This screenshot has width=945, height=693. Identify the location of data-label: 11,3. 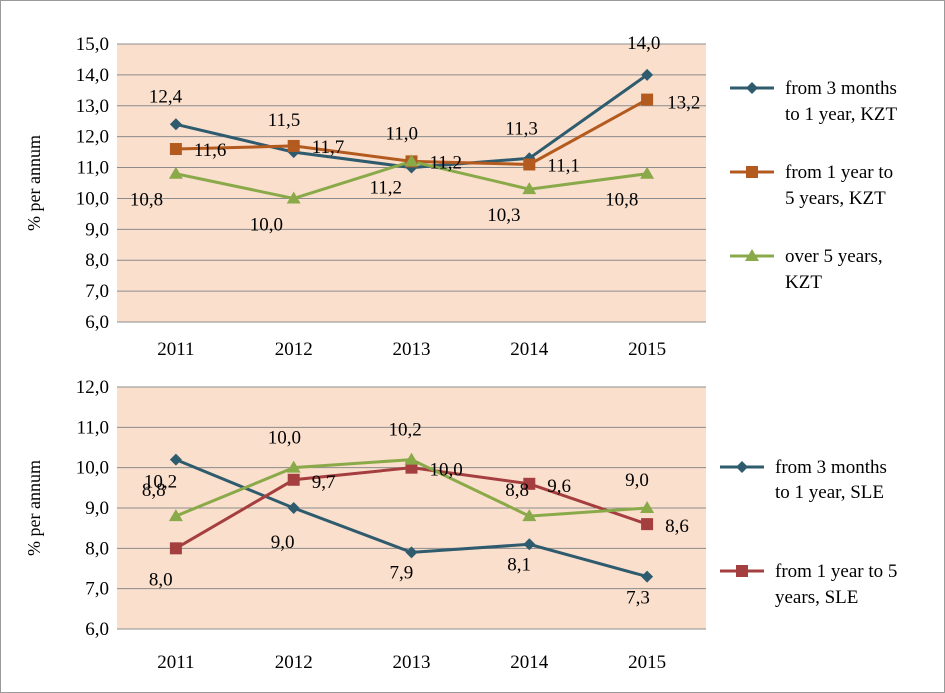
(521, 128).